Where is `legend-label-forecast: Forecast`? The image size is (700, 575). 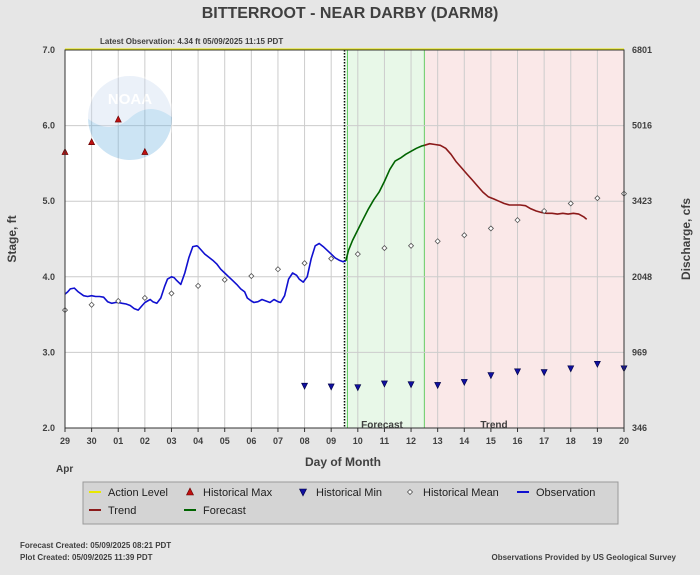 legend-label-forecast: Forecast is located at coordinates (224, 511).